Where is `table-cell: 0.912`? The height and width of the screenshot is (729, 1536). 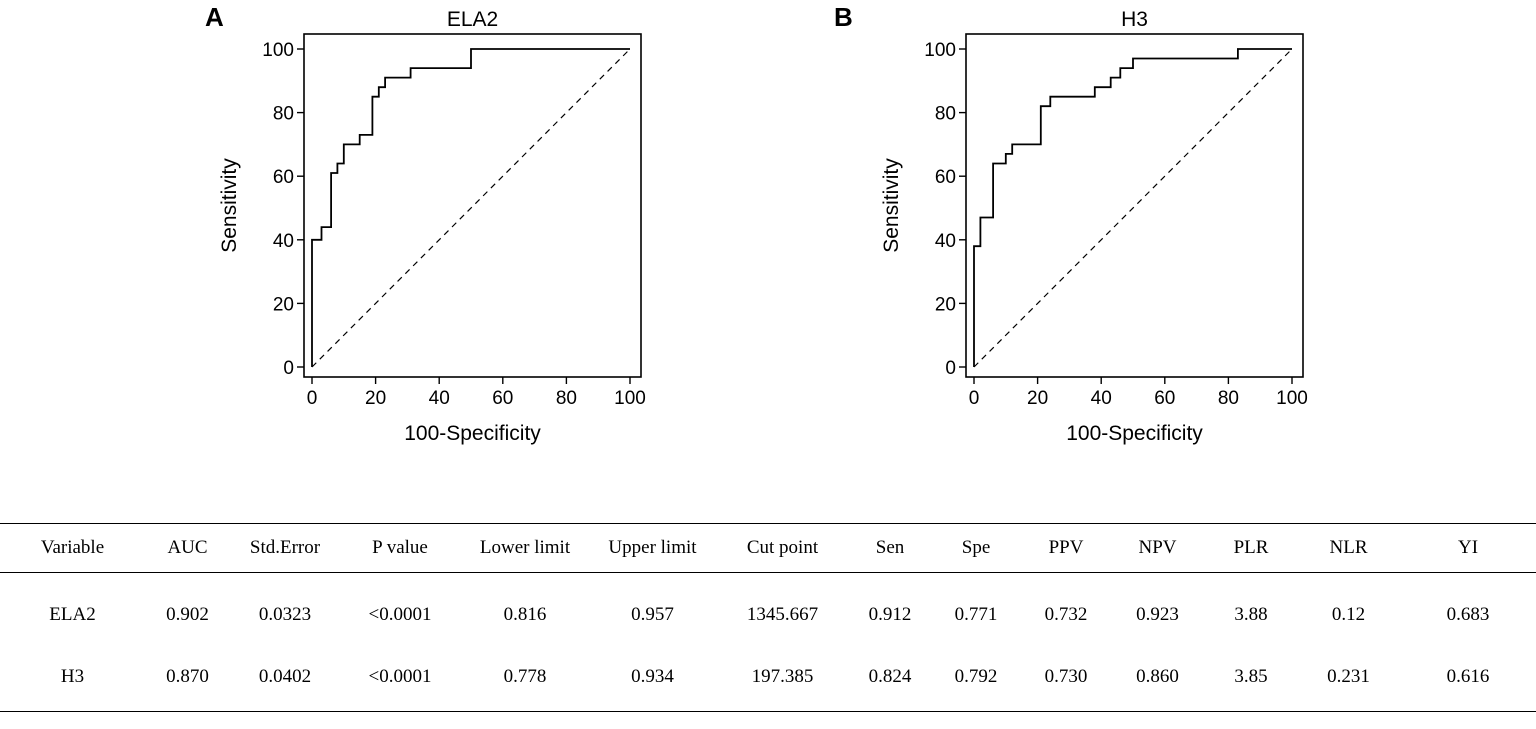
table-cell: 0.912 is located at coordinates (890, 614).